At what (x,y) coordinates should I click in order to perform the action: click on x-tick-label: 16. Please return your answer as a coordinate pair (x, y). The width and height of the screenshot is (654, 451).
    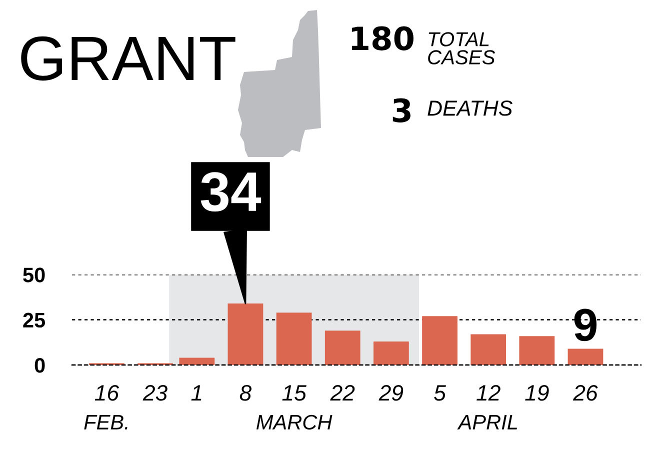
    Looking at the image, I should click on (107, 393).